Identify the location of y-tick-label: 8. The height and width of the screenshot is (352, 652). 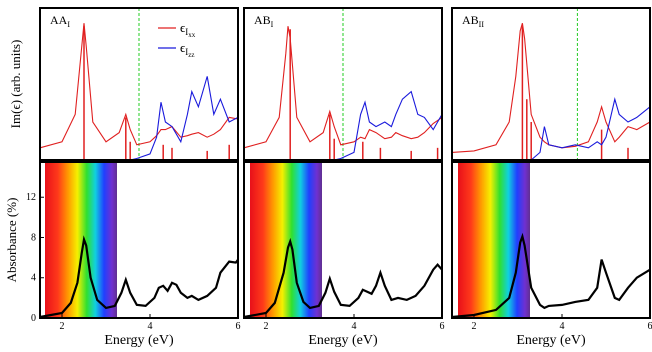
(33, 237).